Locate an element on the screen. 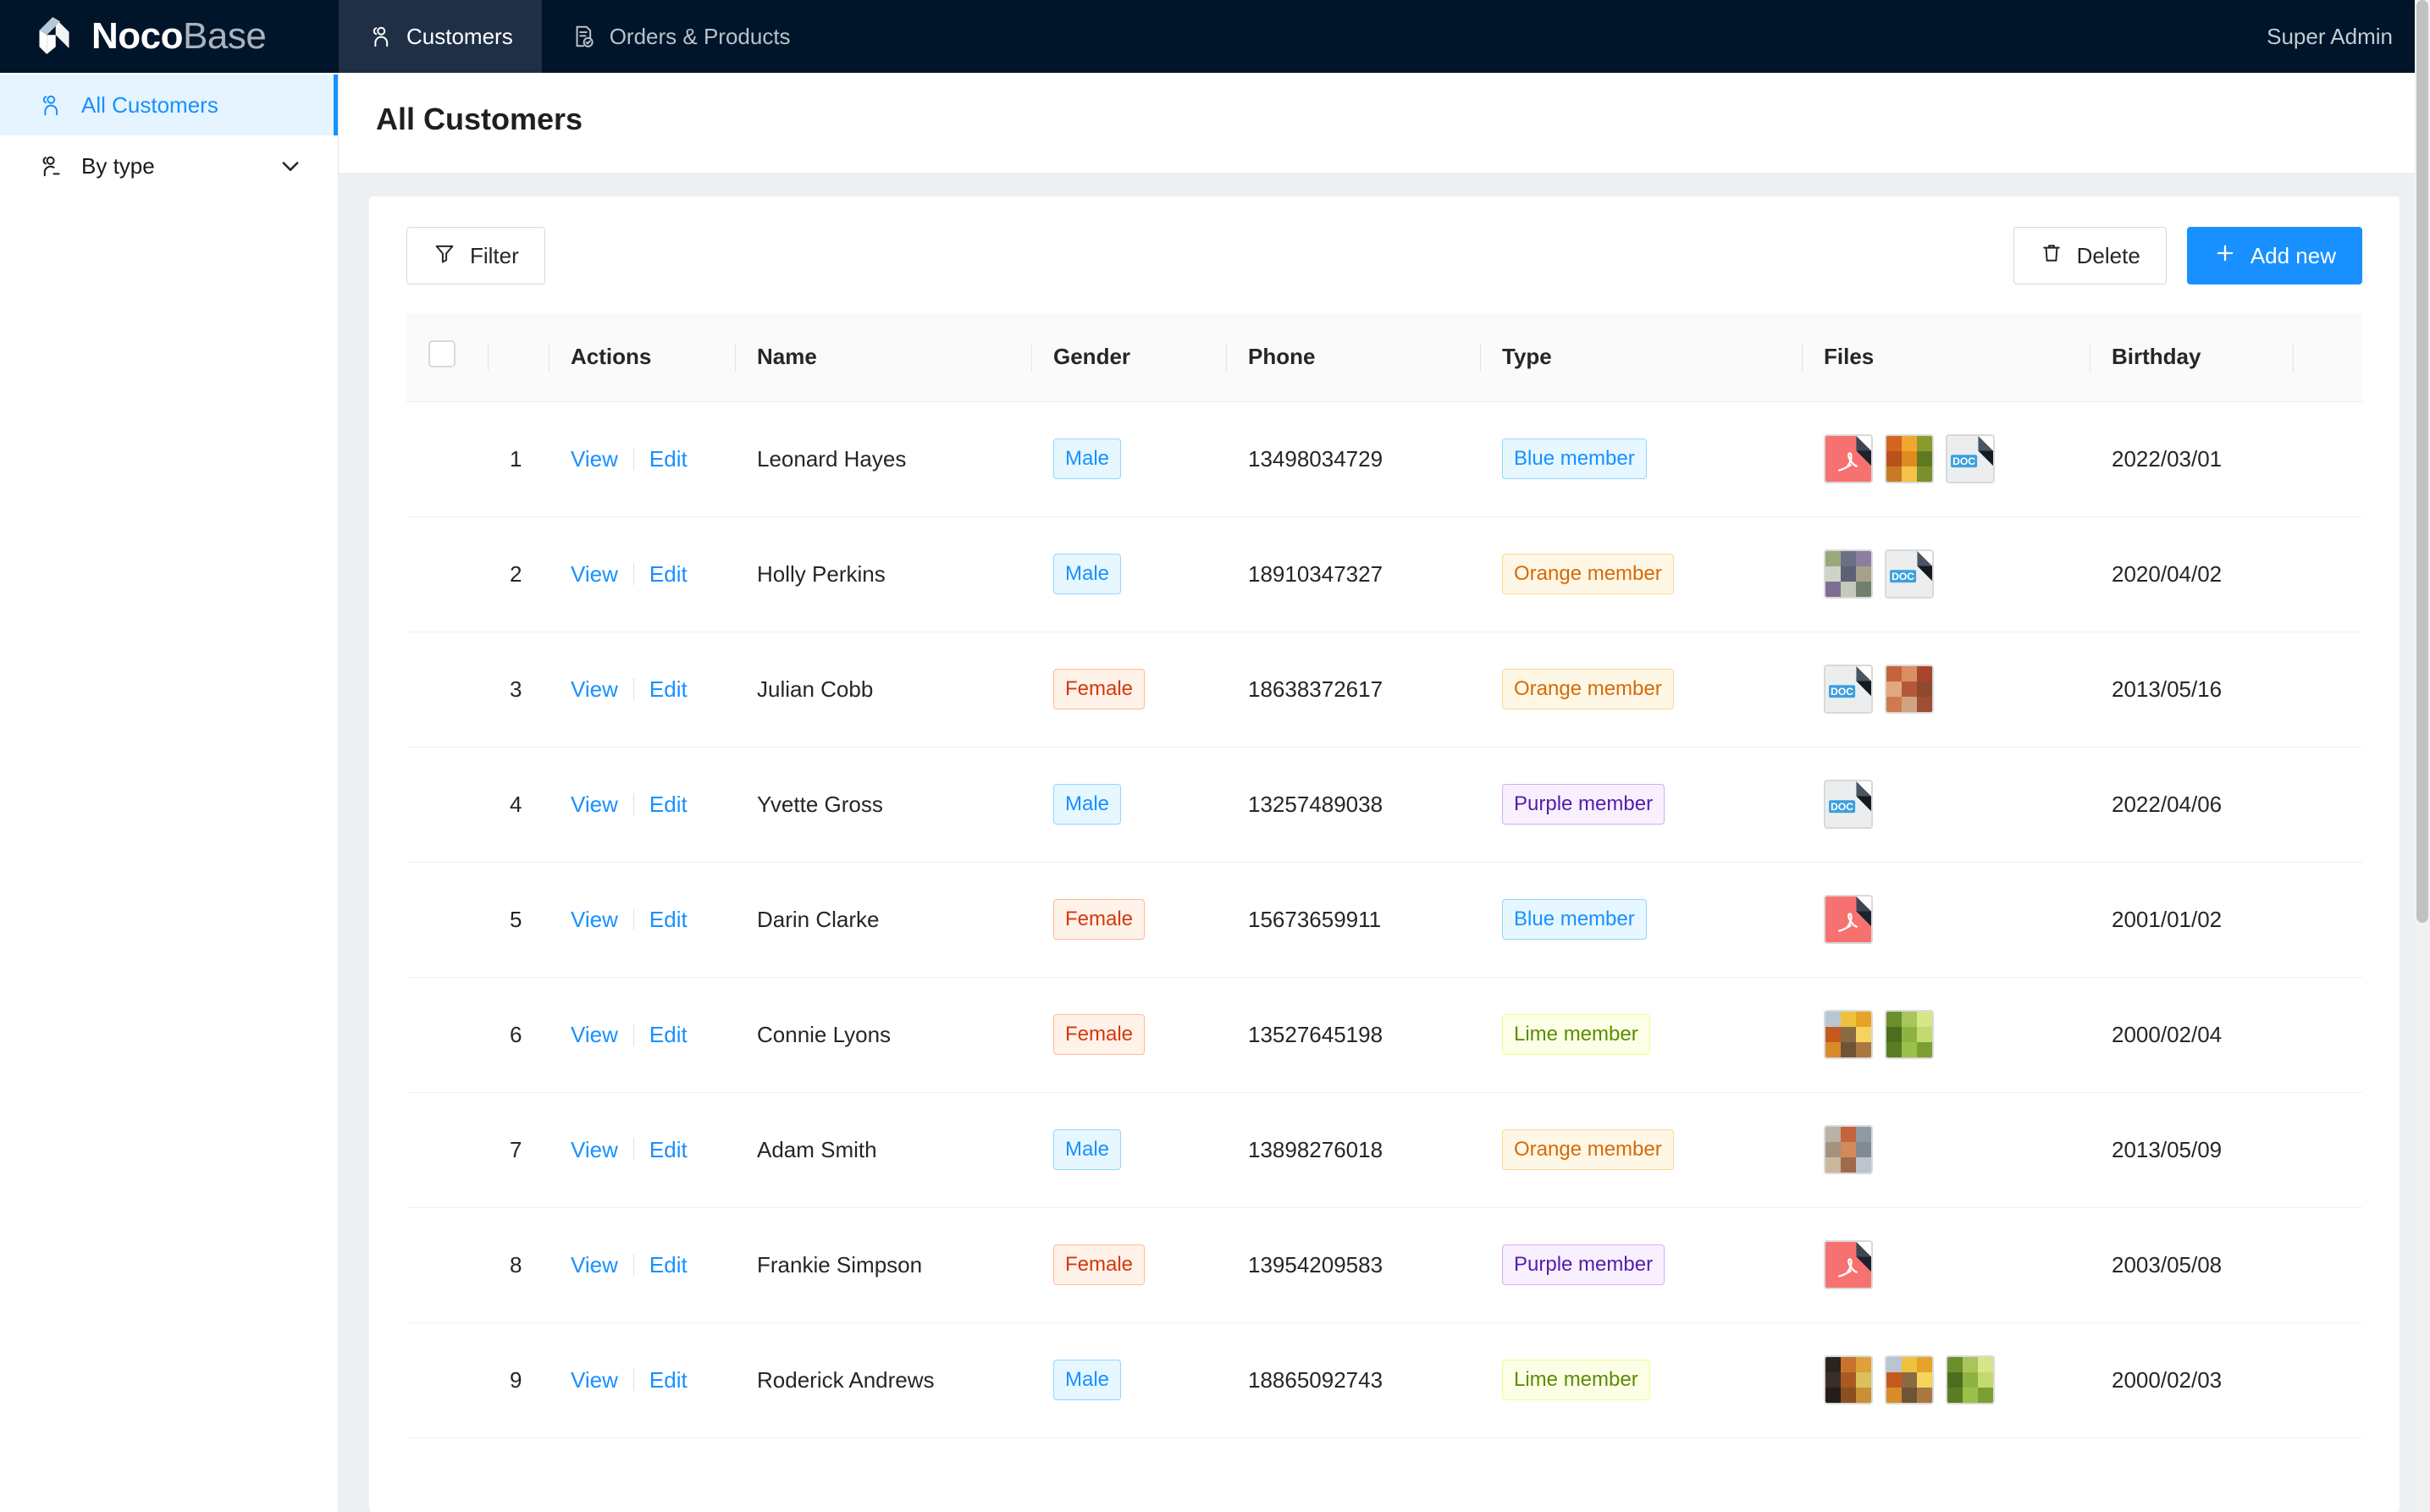 The image size is (2430, 1512). row-index: 8 is located at coordinates (518, 1265).